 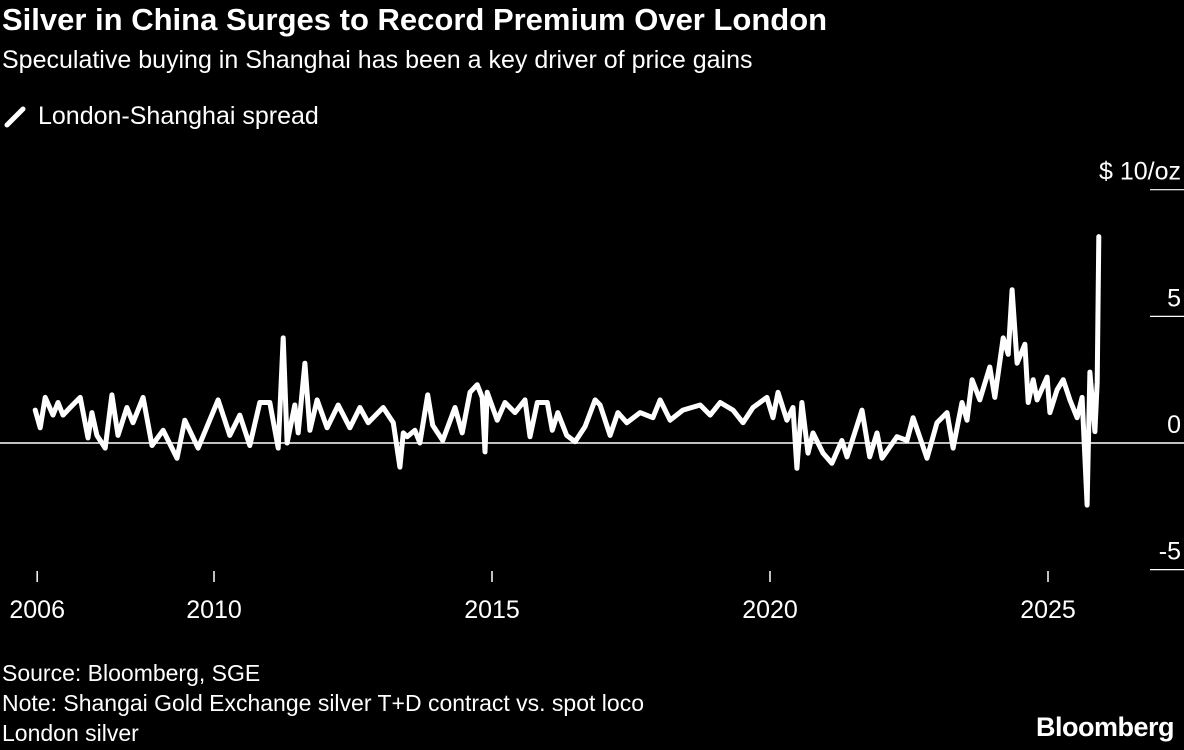 I want to click on legend-line-icon, so click(x=15, y=116).